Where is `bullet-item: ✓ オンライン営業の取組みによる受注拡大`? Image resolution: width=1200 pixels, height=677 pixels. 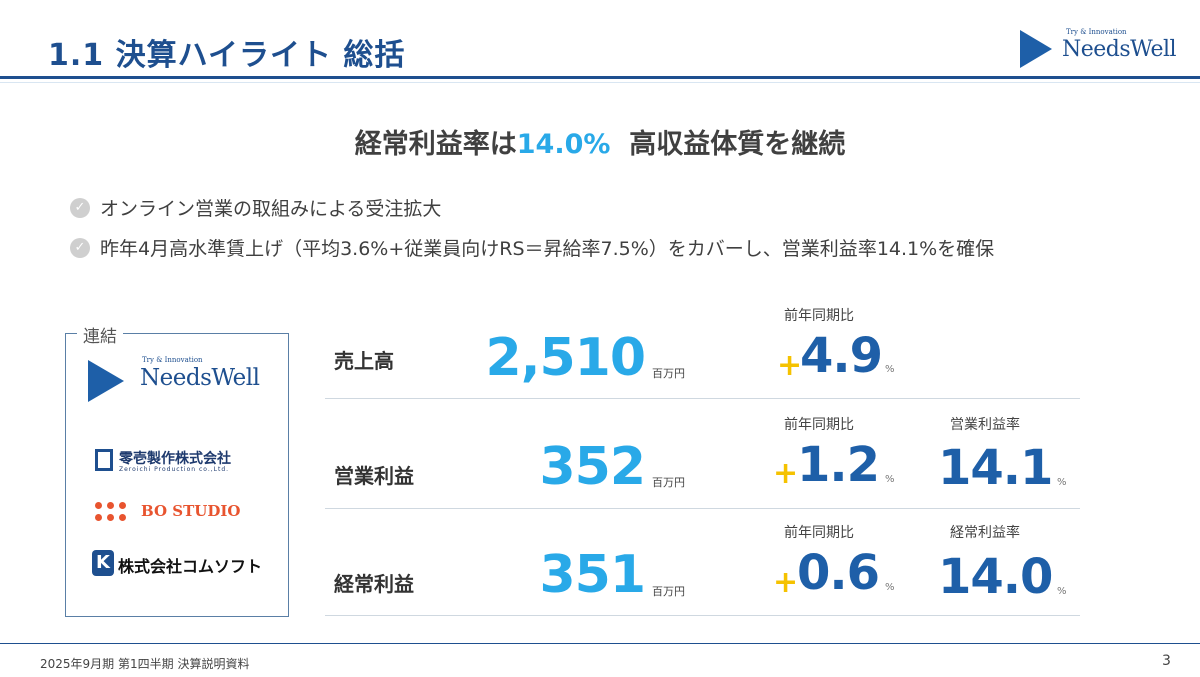 bullet-item: ✓ オンライン営業の取組みによる受注拡大 is located at coordinates (255, 207).